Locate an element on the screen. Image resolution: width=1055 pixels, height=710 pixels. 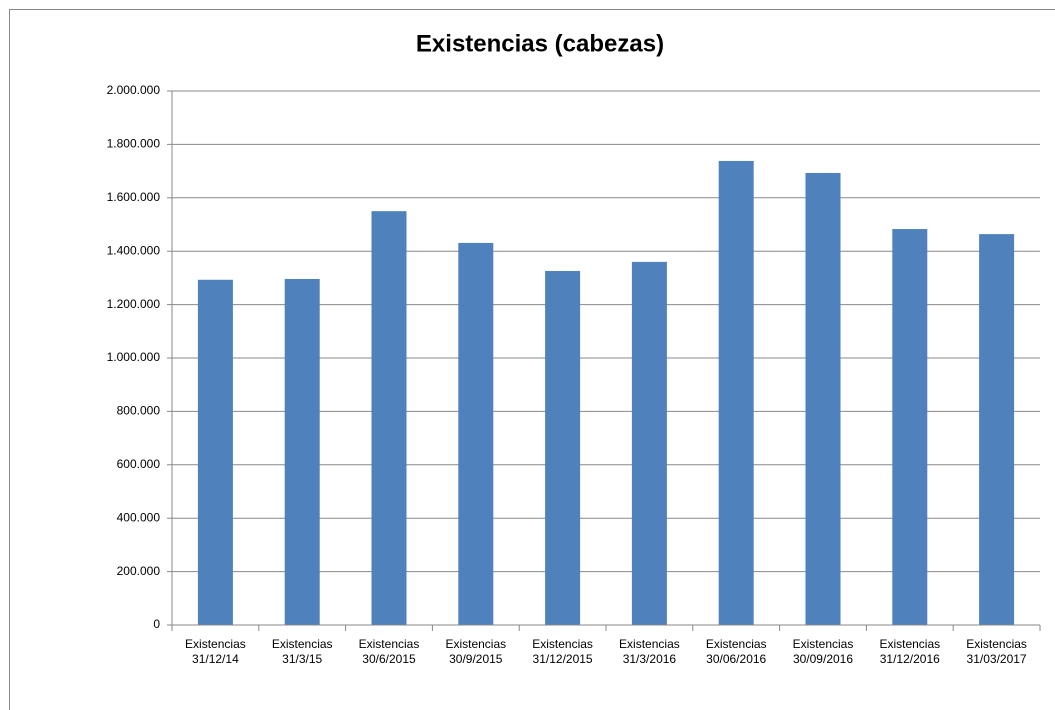
y-tick-label: 1.000.000 is located at coordinates (134, 357).